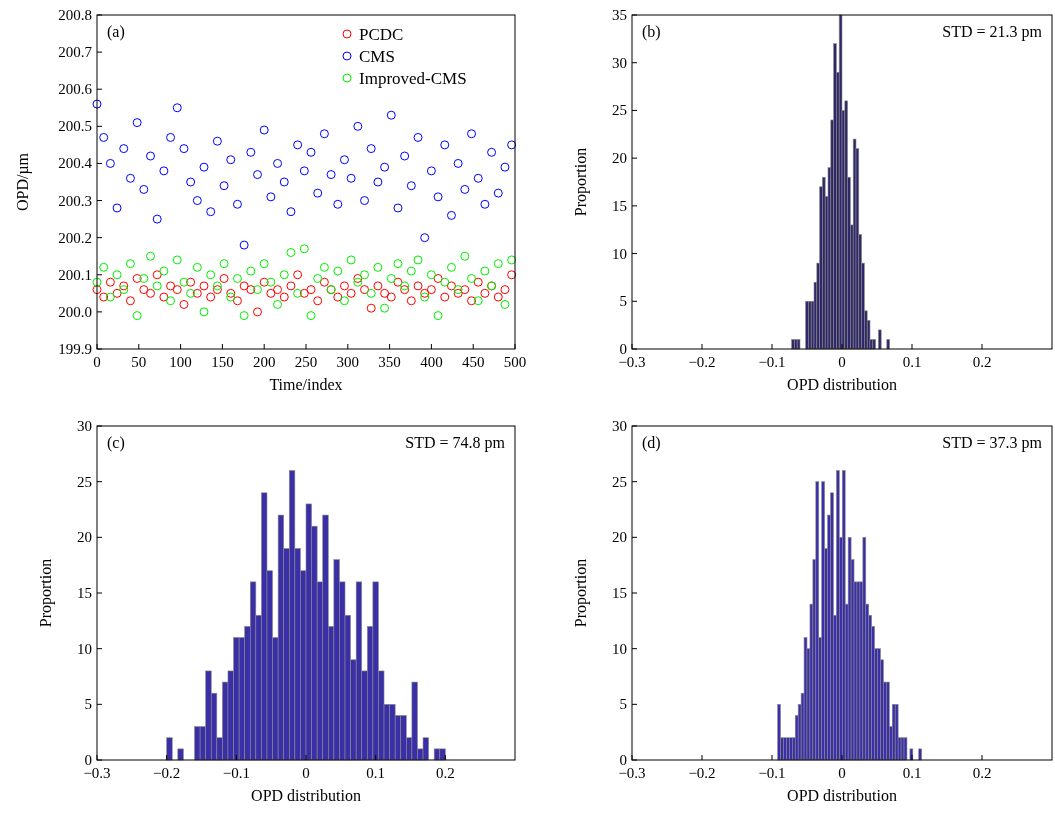 This screenshot has height=814, width=1055. I want to click on y-tick-label: 200.6, so click(75, 89).